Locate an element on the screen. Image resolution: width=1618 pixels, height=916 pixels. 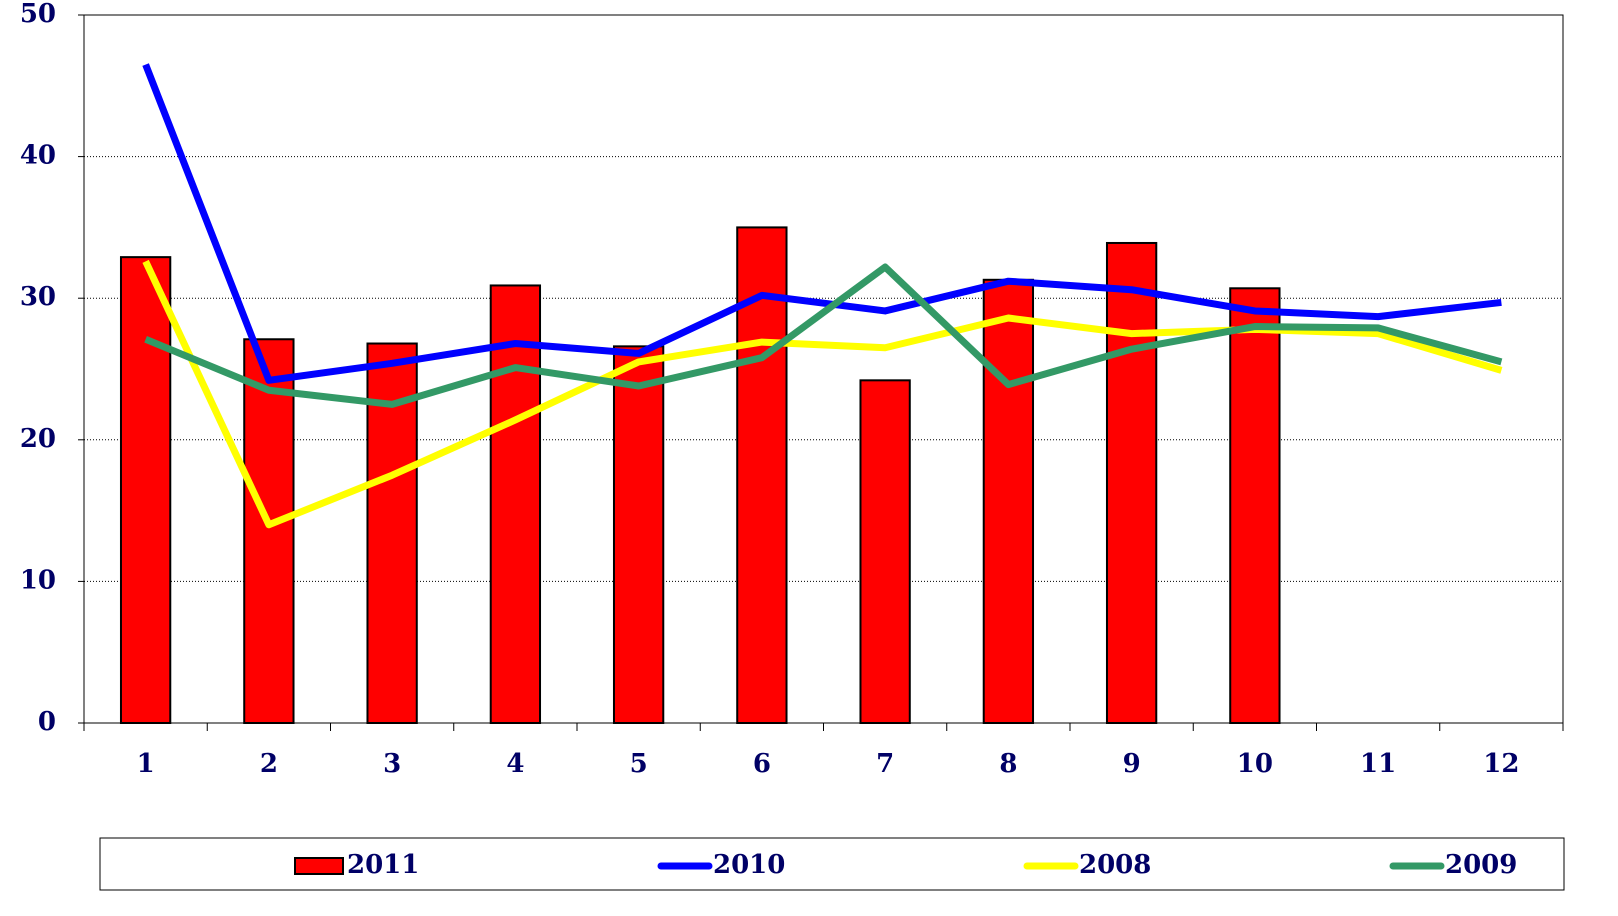
y-tick-label: 50 is located at coordinates (38, 14).